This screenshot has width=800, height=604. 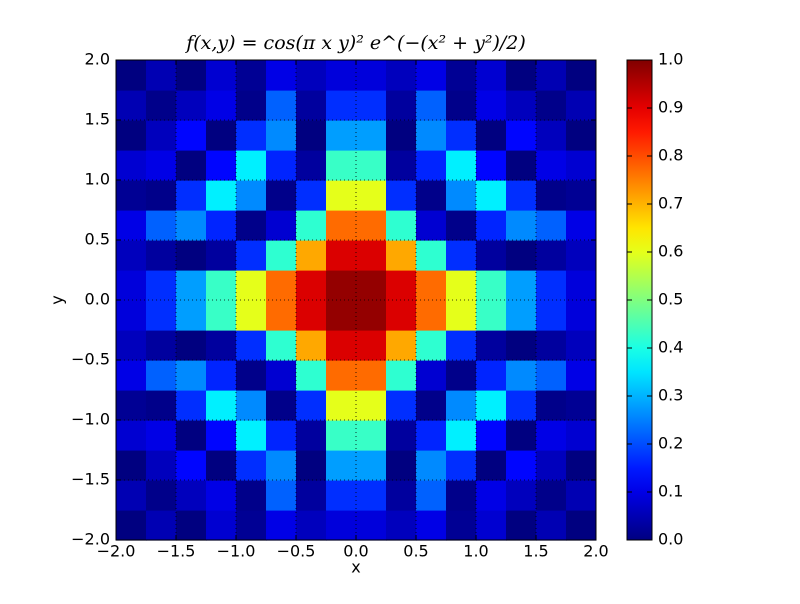 What do you see at coordinates (90, 539) in the screenshot?
I see `y-tick-label: −2.0` at bounding box center [90, 539].